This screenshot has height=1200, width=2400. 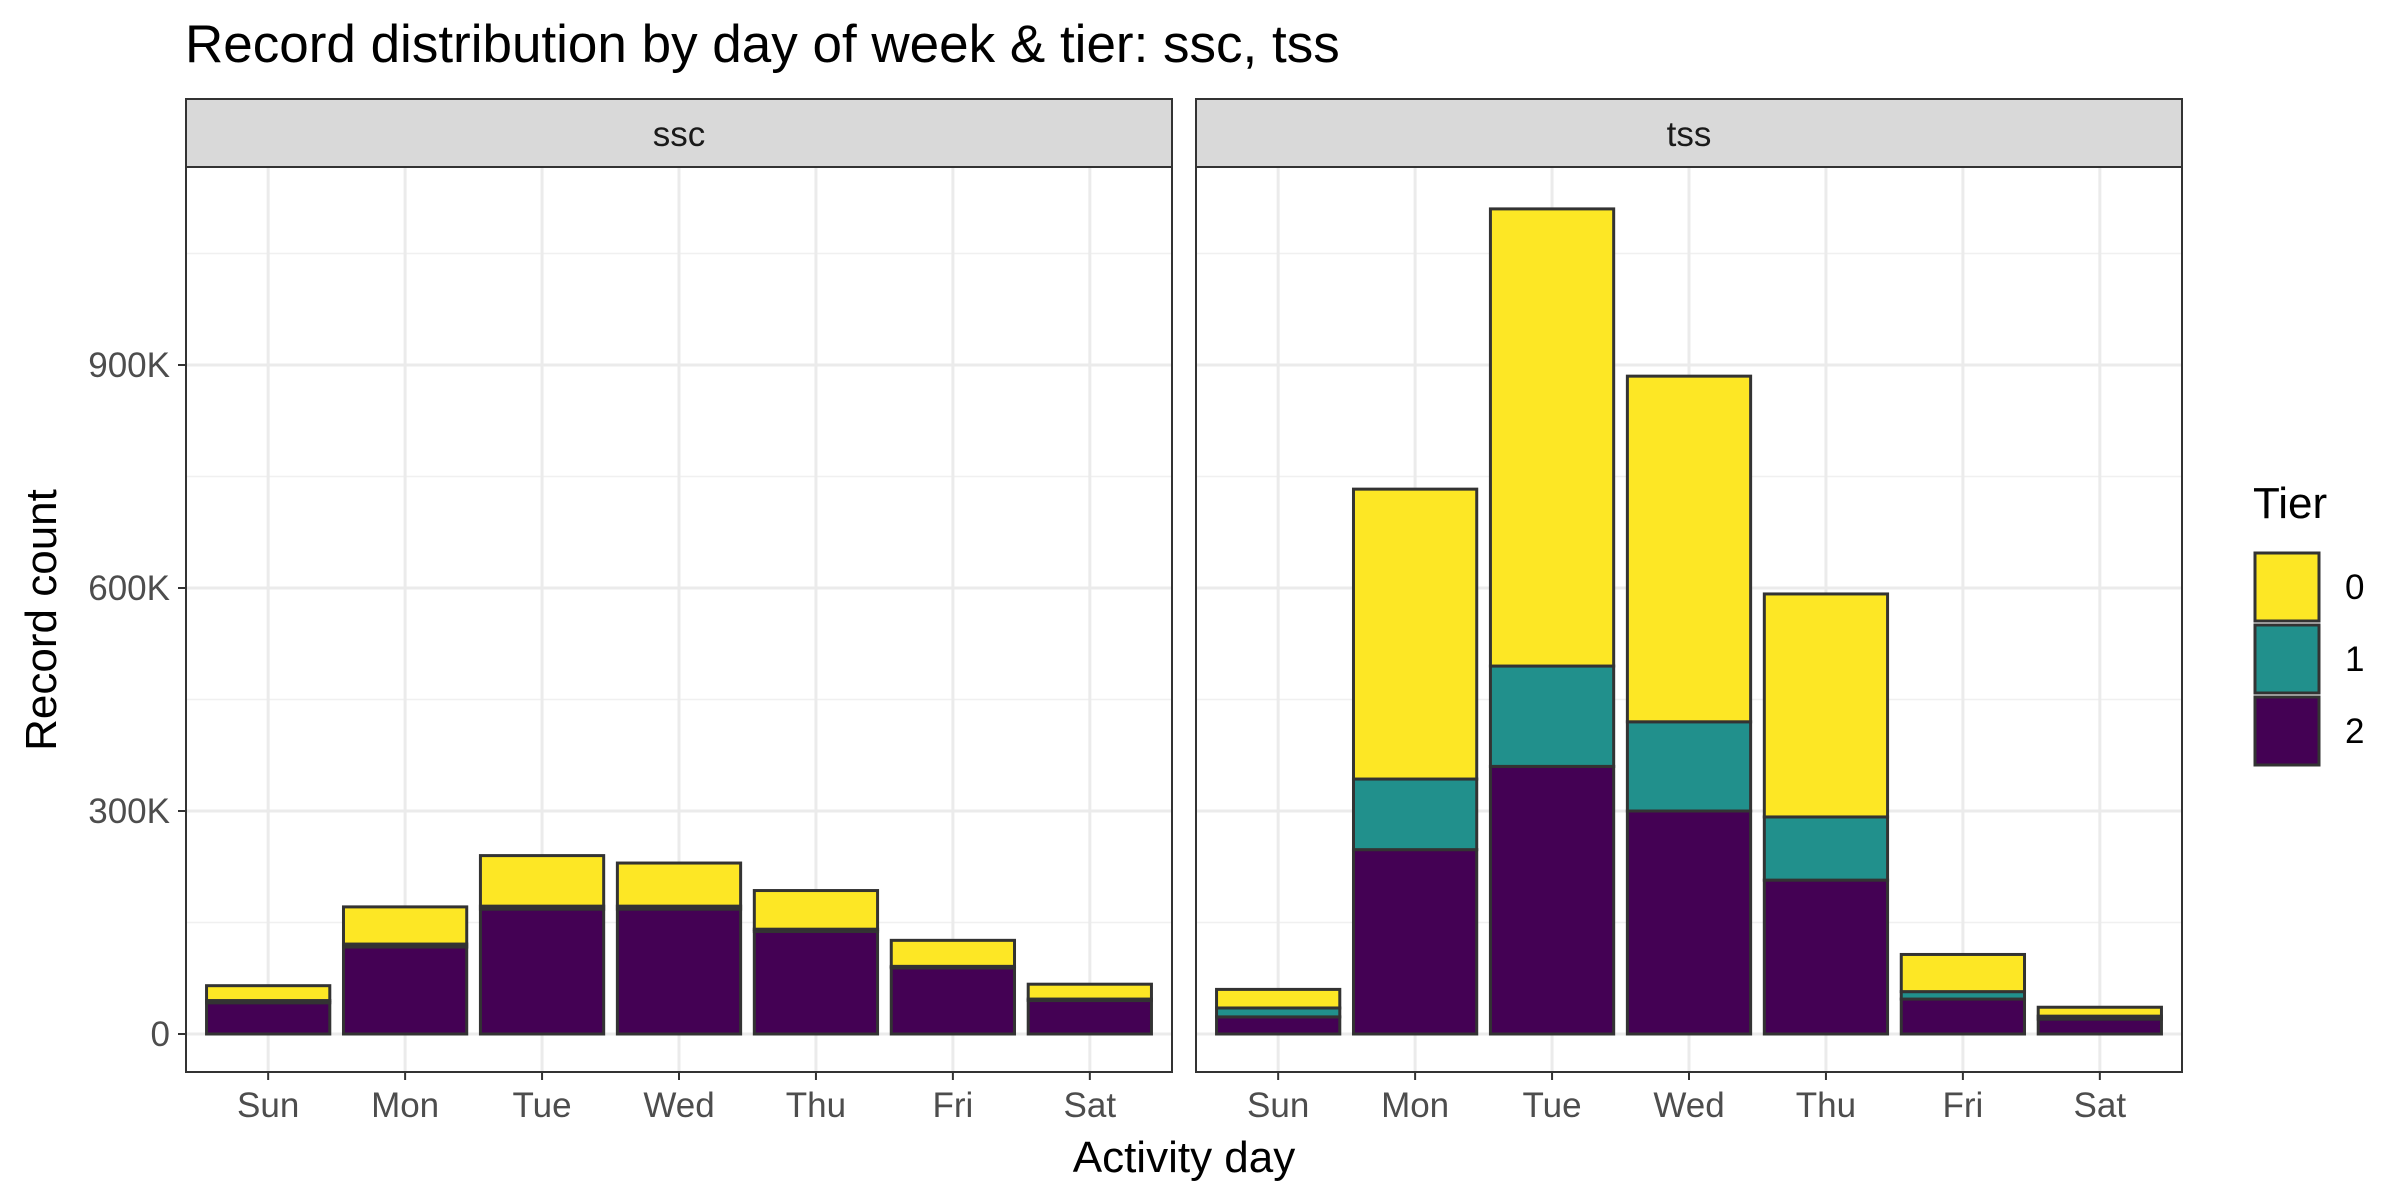 What do you see at coordinates (1689, 134) in the screenshot?
I see `facet-strip-label-tss: tss` at bounding box center [1689, 134].